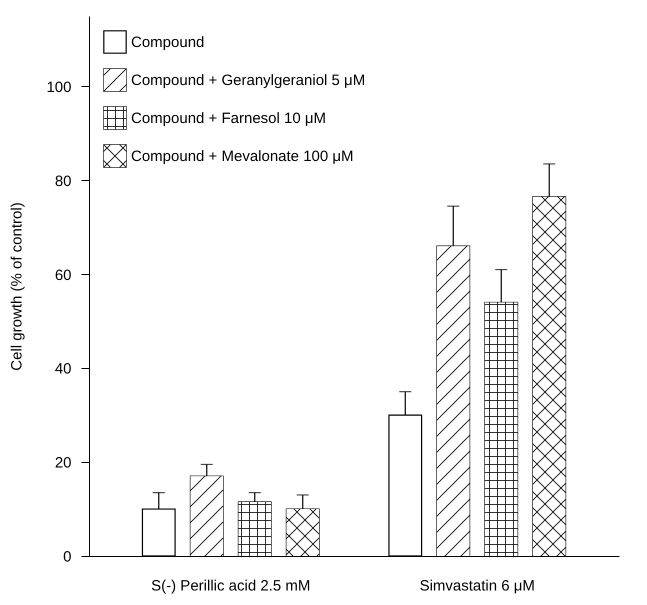 This screenshot has width=647, height=605. What do you see at coordinates (63, 463) in the screenshot?
I see `y-tick-label: 20` at bounding box center [63, 463].